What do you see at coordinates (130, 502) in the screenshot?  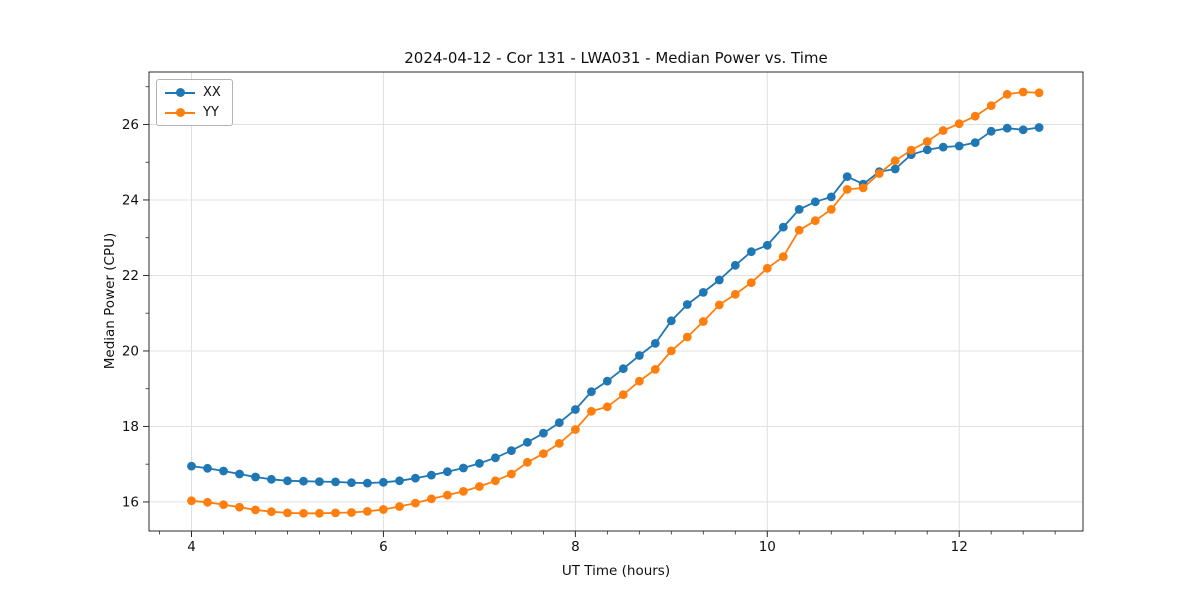 I see `y-tick-label: 16` at bounding box center [130, 502].